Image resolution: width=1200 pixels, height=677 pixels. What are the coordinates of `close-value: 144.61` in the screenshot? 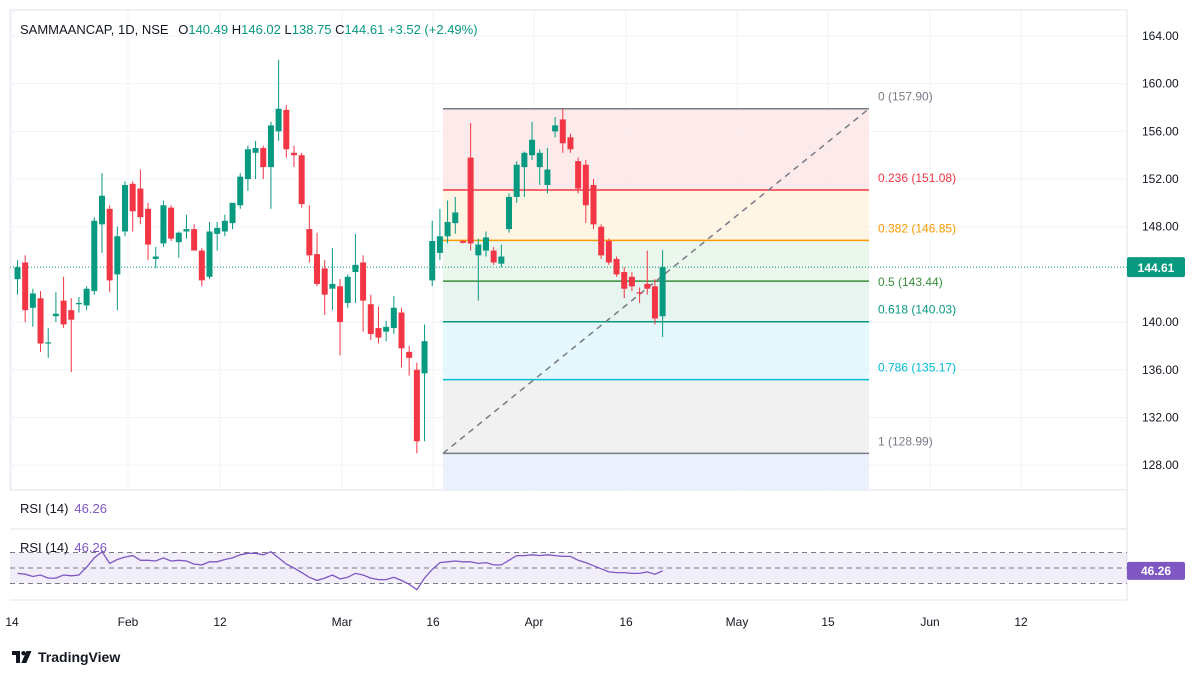 It's located at (364, 29).